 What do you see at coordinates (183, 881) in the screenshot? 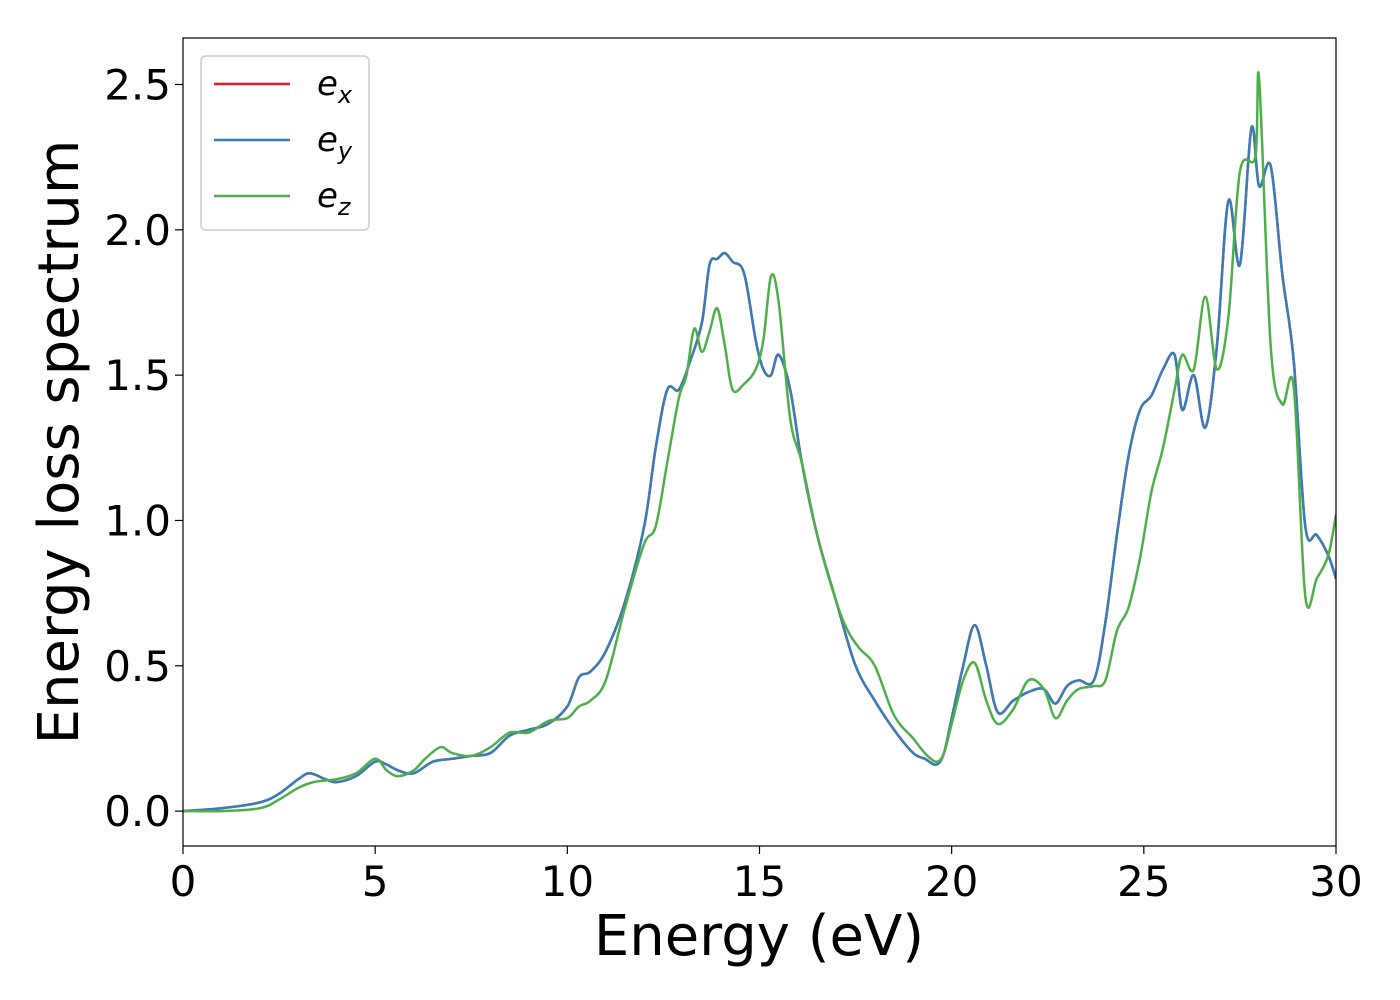
I see `x-tick-label: 0` at bounding box center [183, 881].